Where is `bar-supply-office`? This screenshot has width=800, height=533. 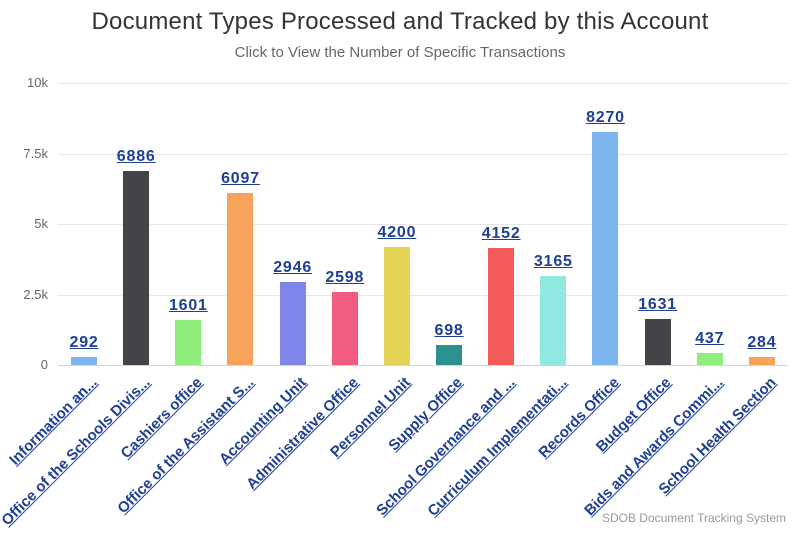 bar-supply-office is located at coordinates (449, 355).